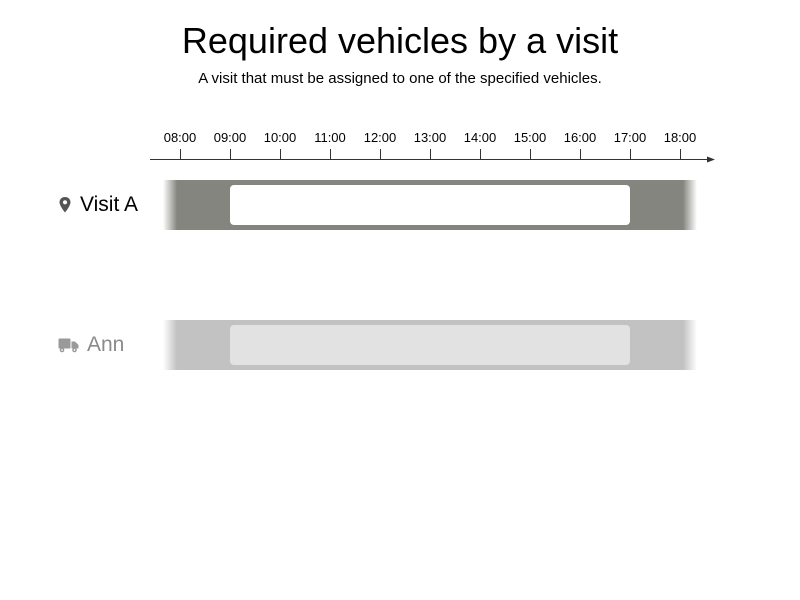 The width and height of the screenshot is (800, 600). What do you see at coordinates (230, 137) in the screenshot?
I see `tick-label: 09:00` at bounding box center [230, 137].